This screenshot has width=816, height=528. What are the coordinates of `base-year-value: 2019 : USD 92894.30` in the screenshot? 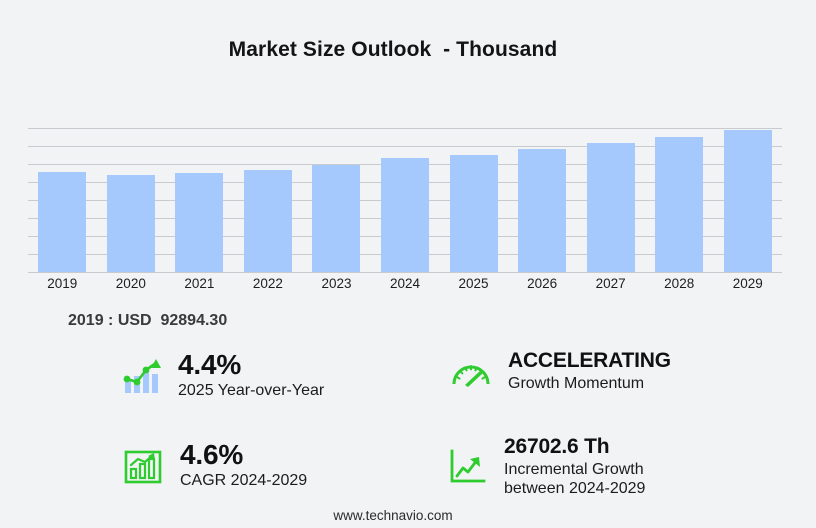 It's located at (148, 320).